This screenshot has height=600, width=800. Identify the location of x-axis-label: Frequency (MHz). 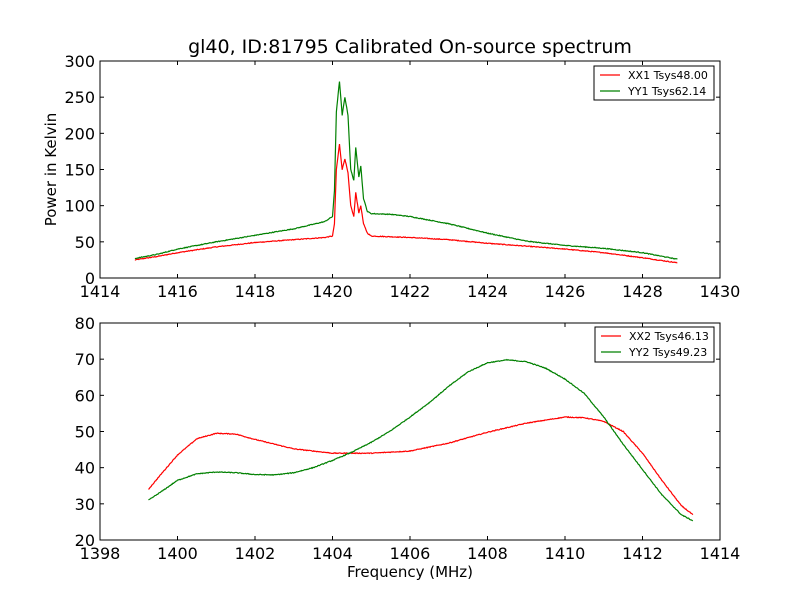
(410, 572).